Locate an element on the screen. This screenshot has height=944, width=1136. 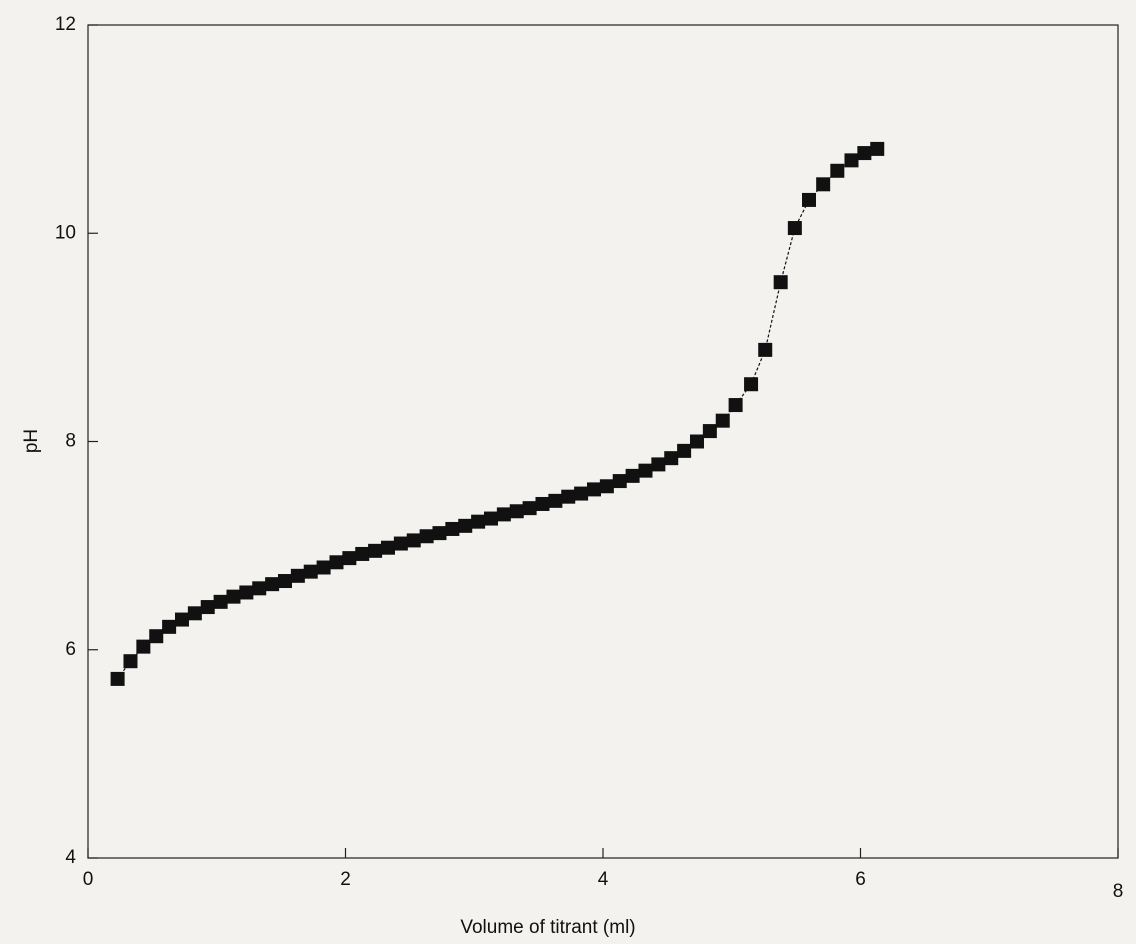
x-tick-label: 6 is located at coordinates (860, 879).